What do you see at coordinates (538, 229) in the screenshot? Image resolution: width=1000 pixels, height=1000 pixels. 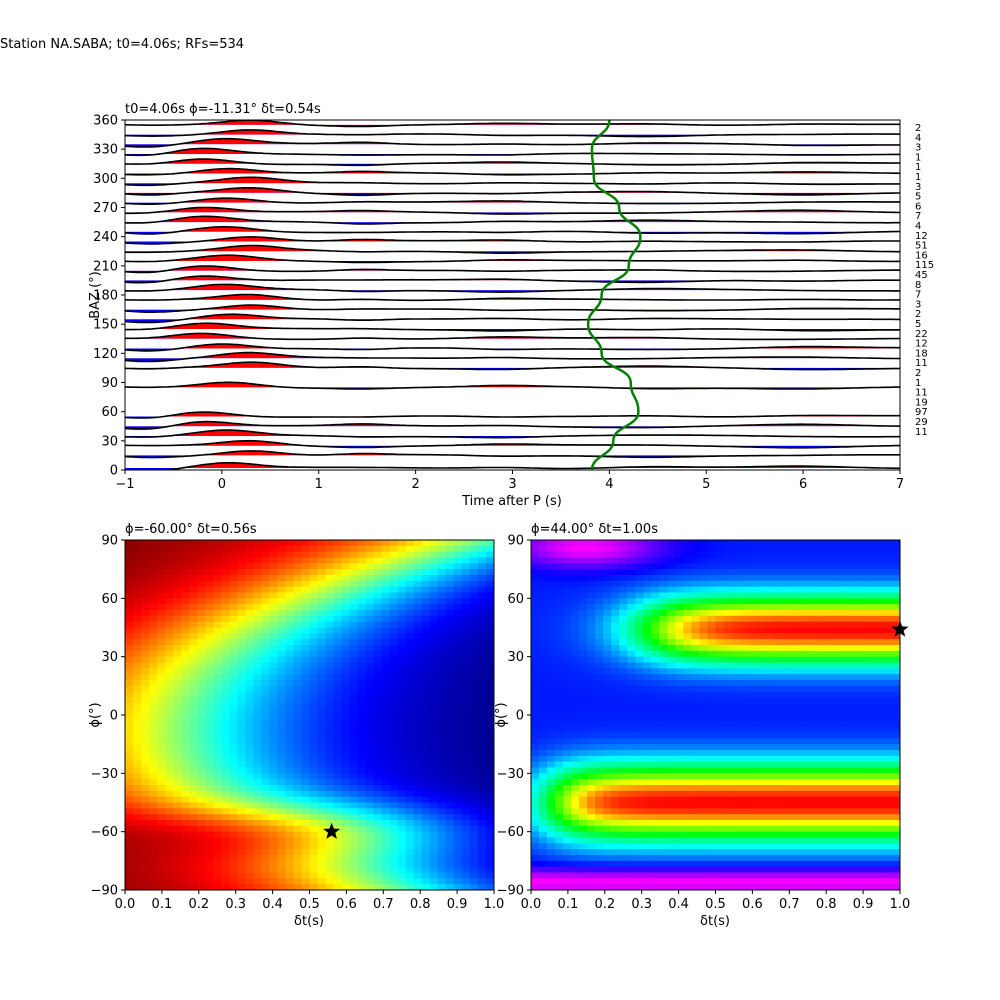 I see `rf-trace-positive-fill` at bounding box center [538, 229].